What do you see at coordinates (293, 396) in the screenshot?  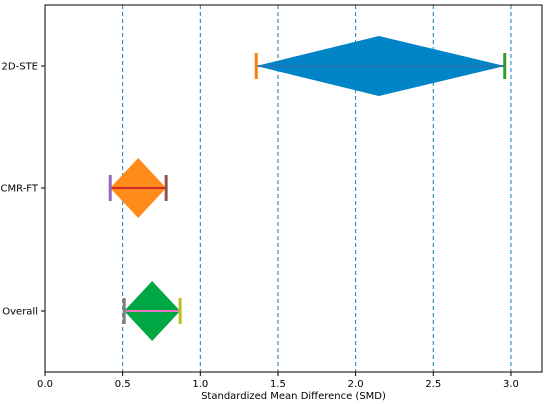 I see `x-axis-title: Standardized Mean Difference (SMD)` at bounding box center [293, 396].